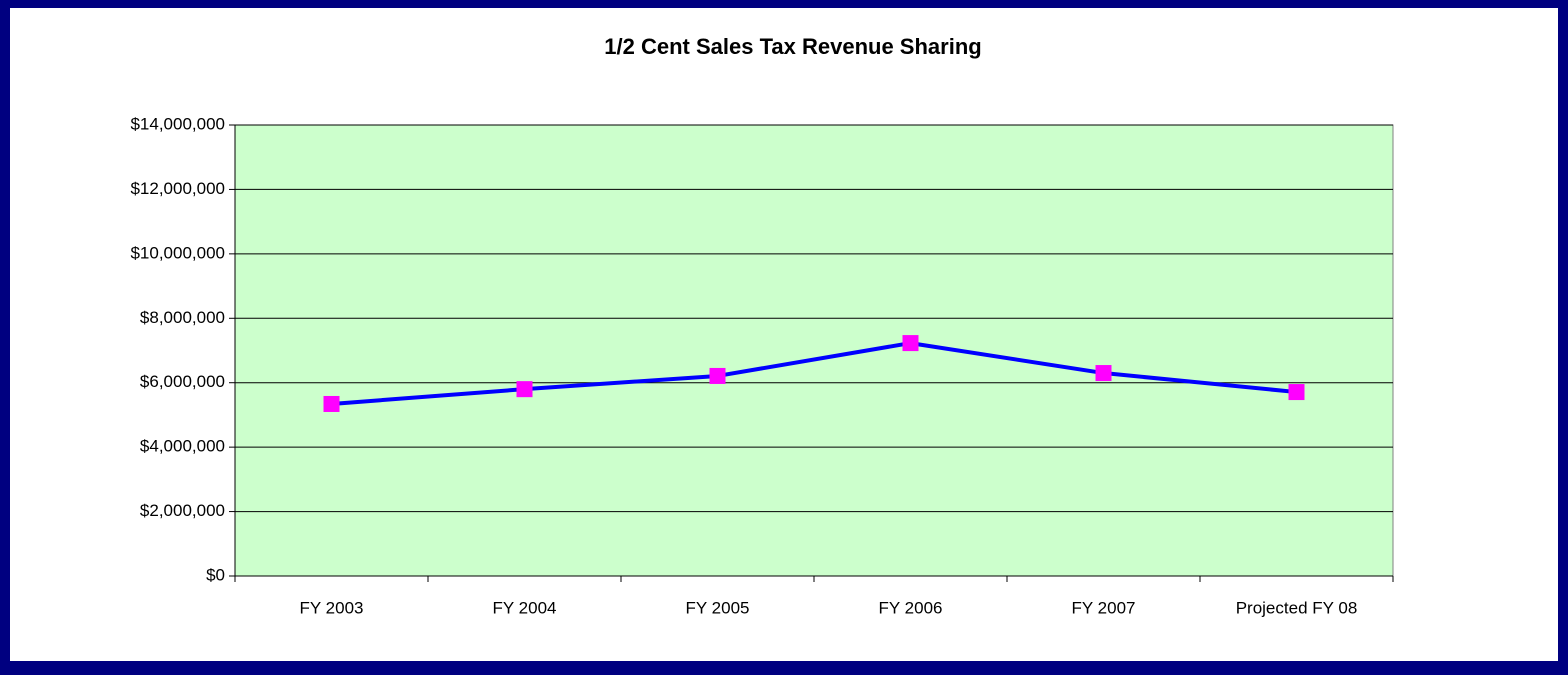 The height and width of the screenshot is (675, 1568). What do you see at coordinates (177, 123) in the screenshot?
I see `y-tick-label: $14,000,000` at bounding box center [177, 123].